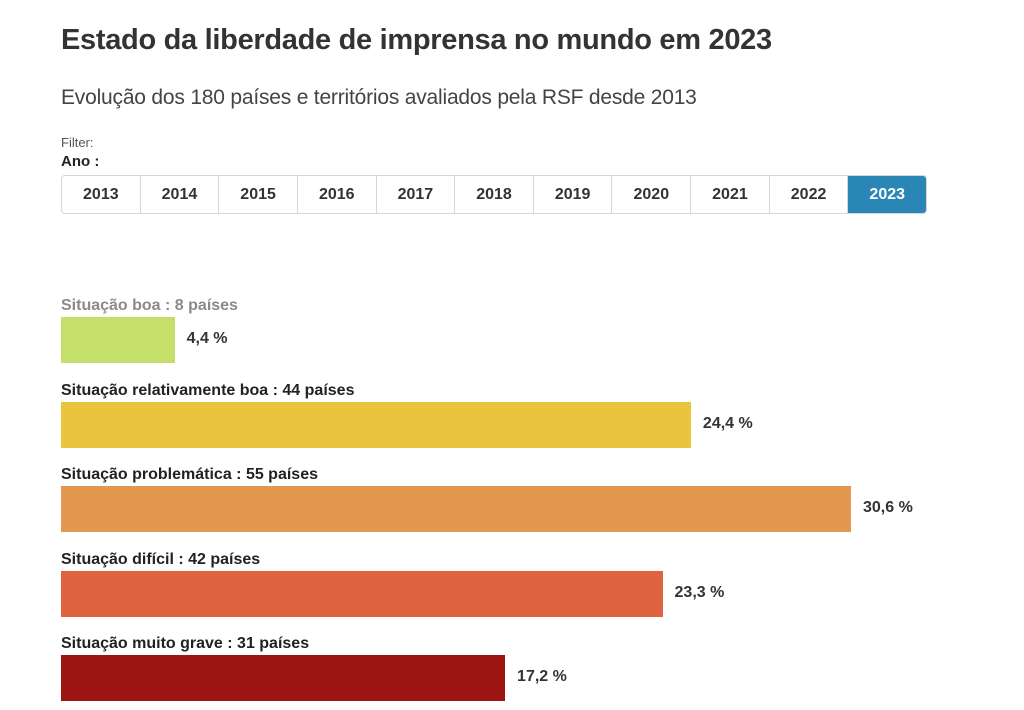  I want to click on filter-name: Ano :, so click(80, 161).